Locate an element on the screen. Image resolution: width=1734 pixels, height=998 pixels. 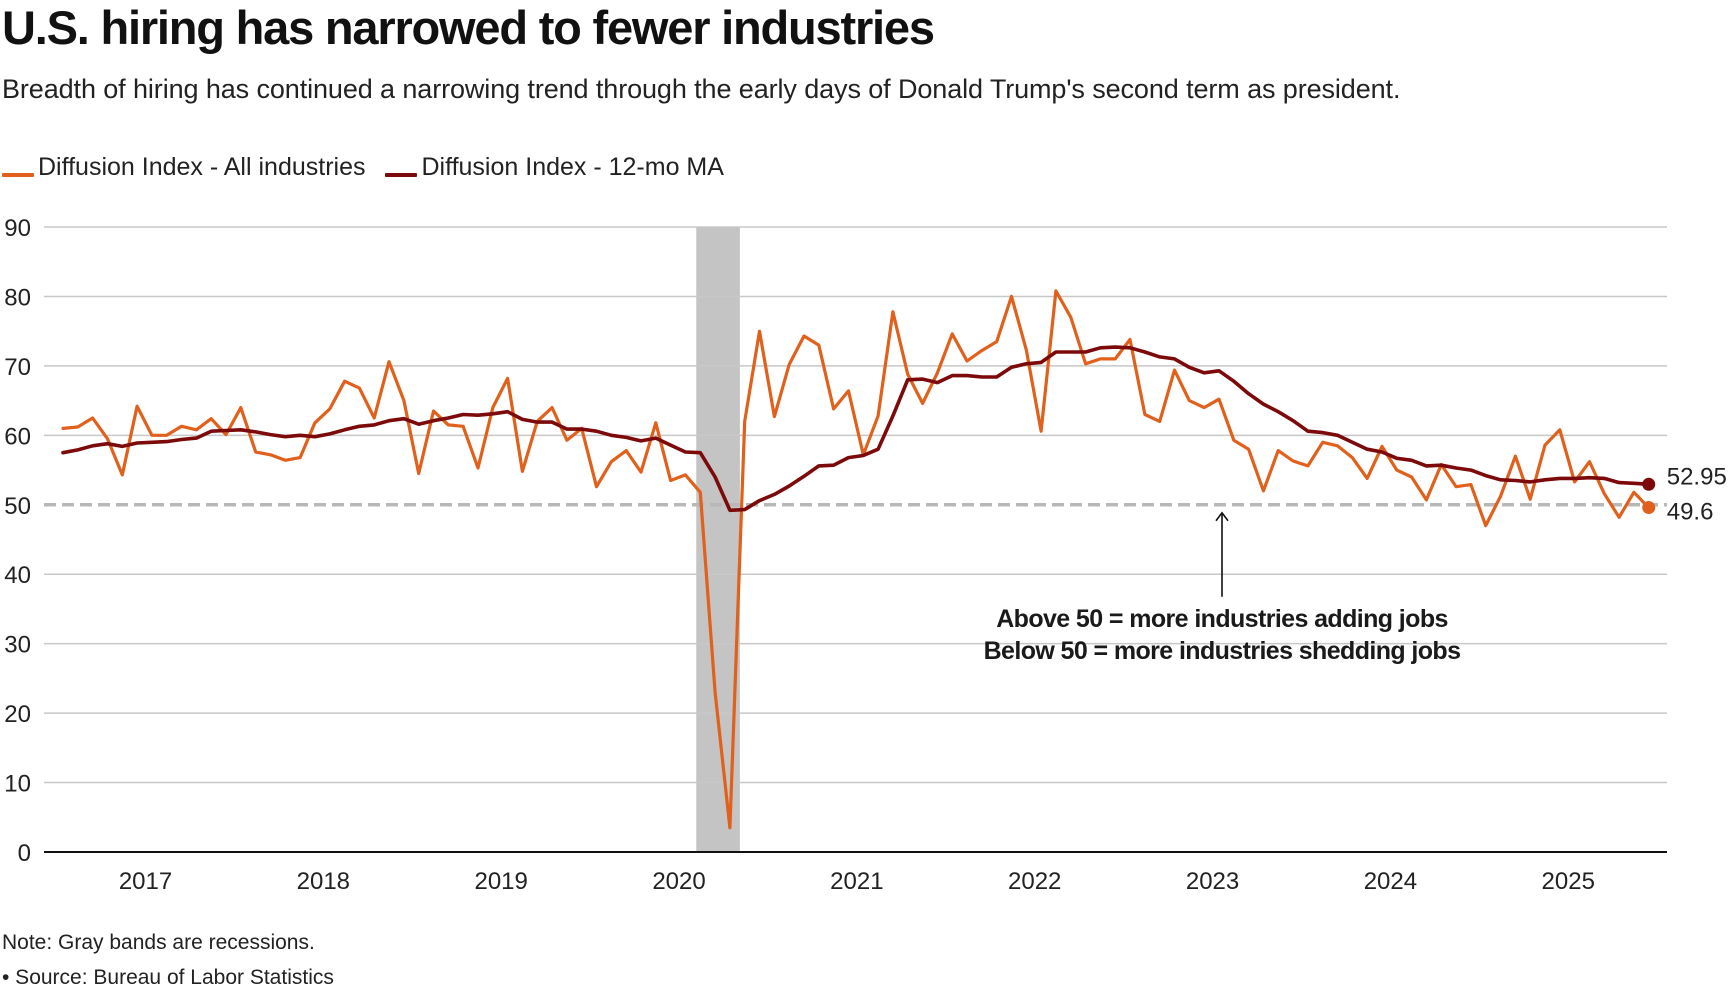
y-tick-label: 60 is located at coordinates (17, 436).